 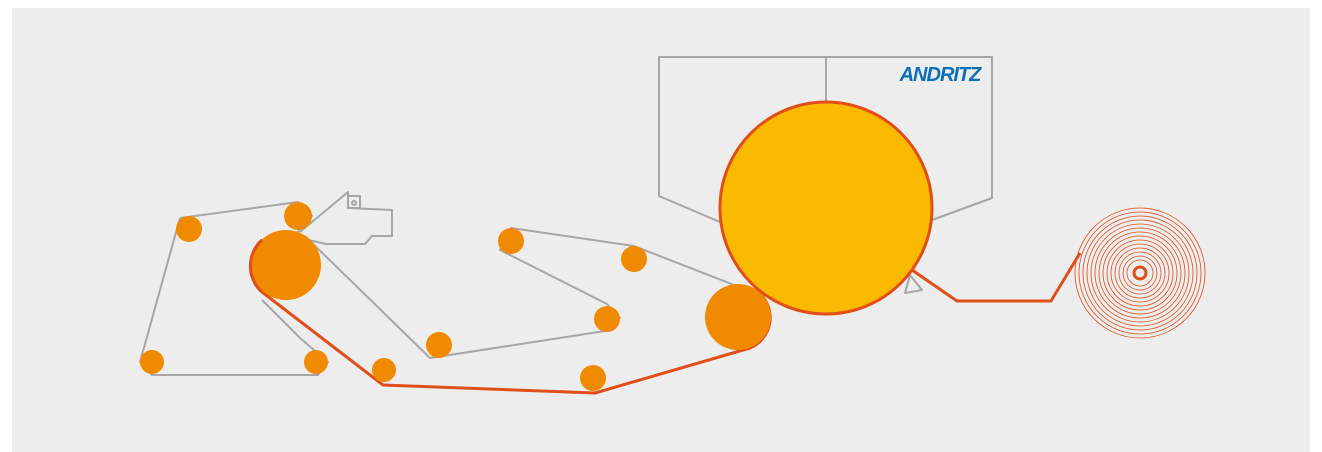 What do you see at coordinates (913, 284) in the screenshot?
I see `doctor-blade` at bounding box center [913, 284].